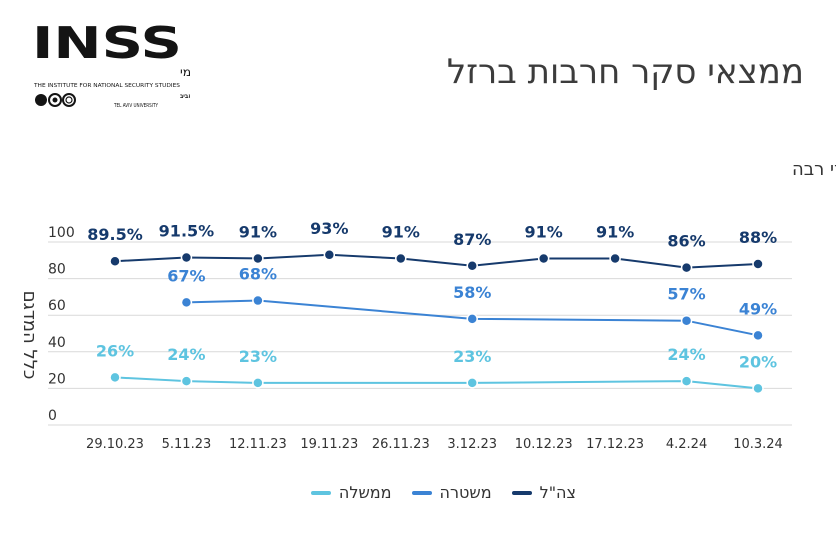 Image resolution: width=836 pixels, height=544 pixels. Describe the element at coordinates (625, 72) in the screenshot. I see `page-title: ממצאי סקר חרבות ברזל` at that location.